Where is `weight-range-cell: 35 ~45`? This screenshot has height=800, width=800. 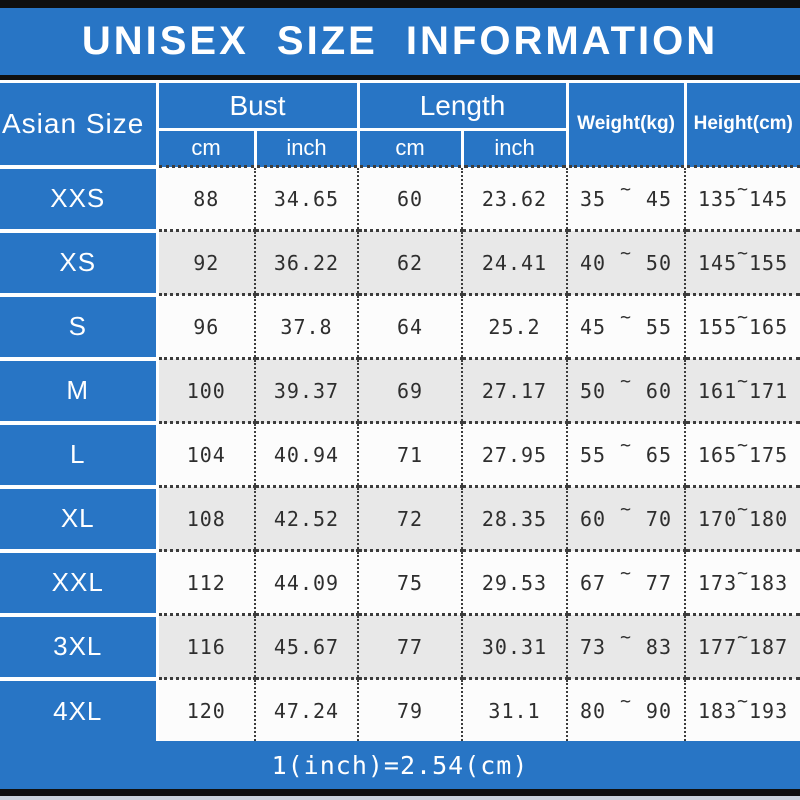 weight-range-cell: 35 ~45 is located at coordinates (626, 198).